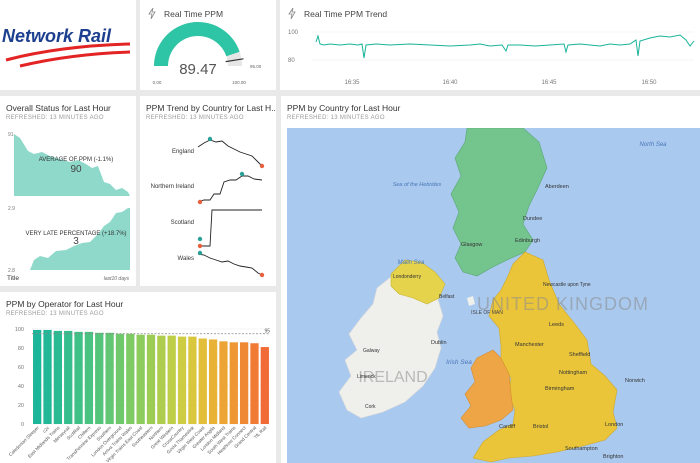 The width and height of the screenshot is (700, 463). Describe the element at coordinates (57, 36) in the screenshot. I see `logo-text: Network Rail` at that location.